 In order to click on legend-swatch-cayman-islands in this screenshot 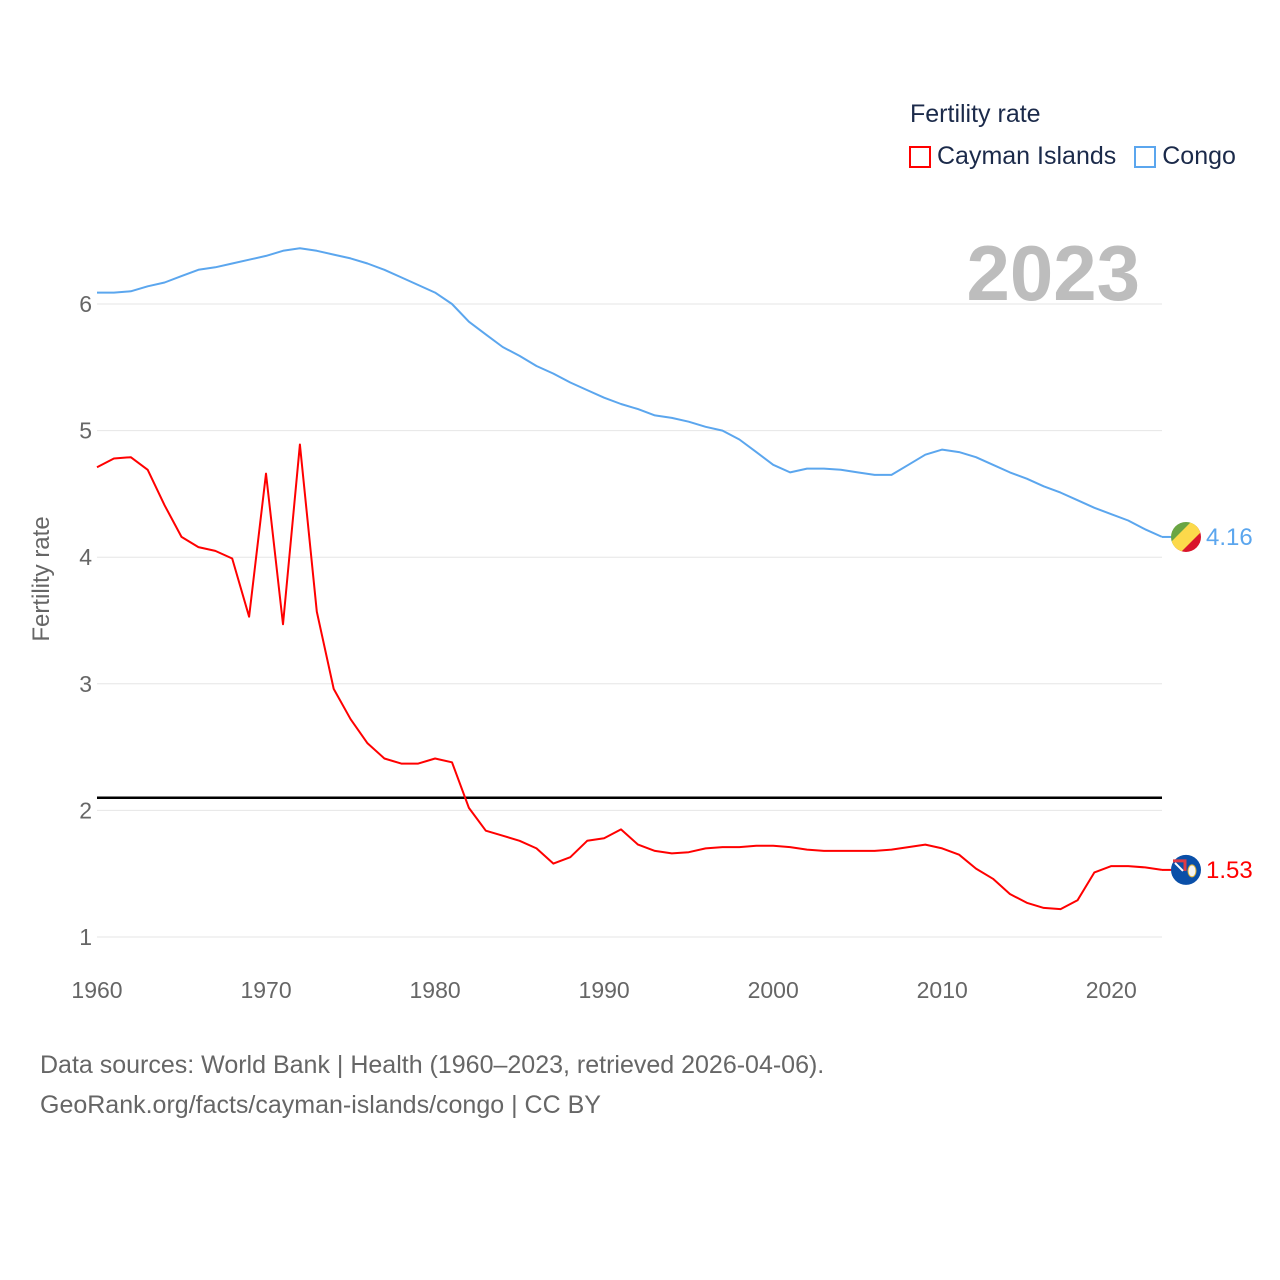, I will do `click(920, 156)`.